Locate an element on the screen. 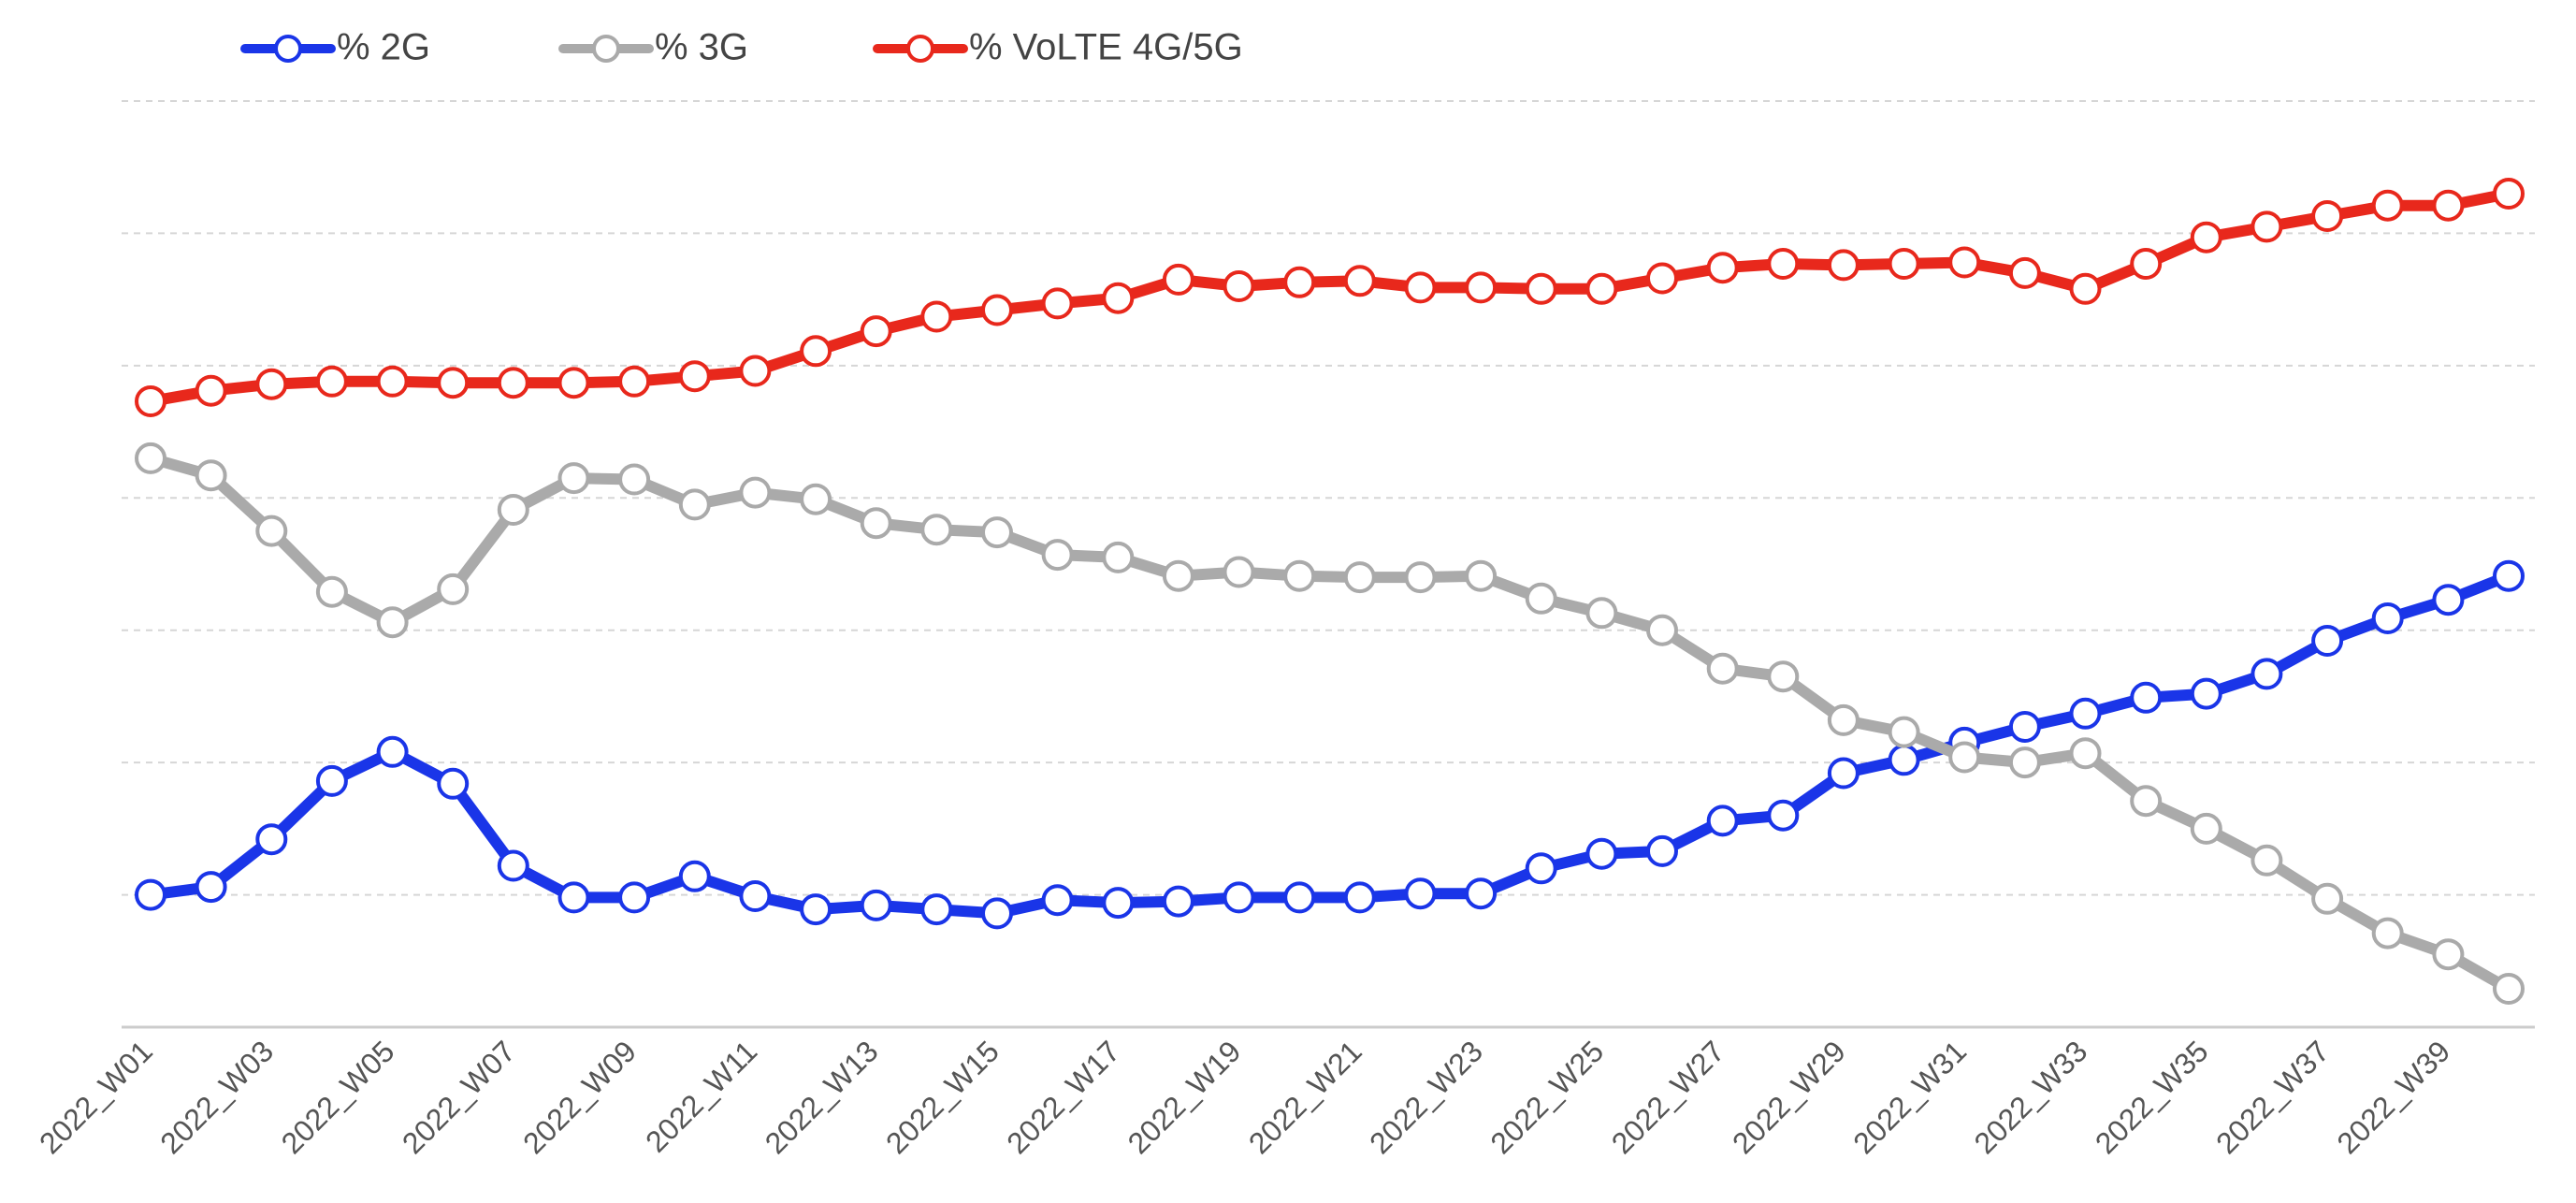 This screenshot has height=1203, width=2576. x-tick-label: 2022_W05 is located at coordinates (338, 1097).